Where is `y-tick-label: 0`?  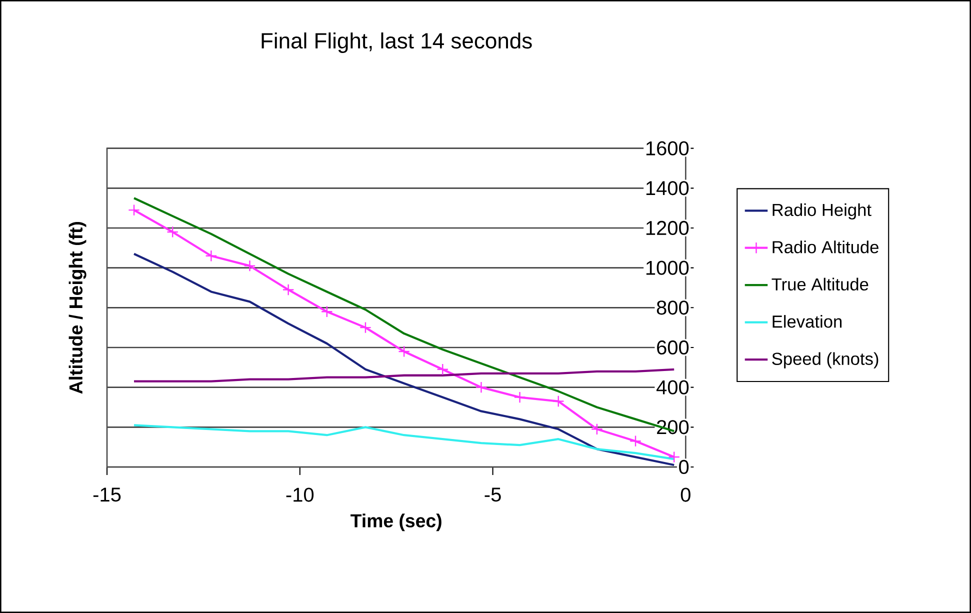 y-tick-label: 0 is located at coordinates (684, 467).